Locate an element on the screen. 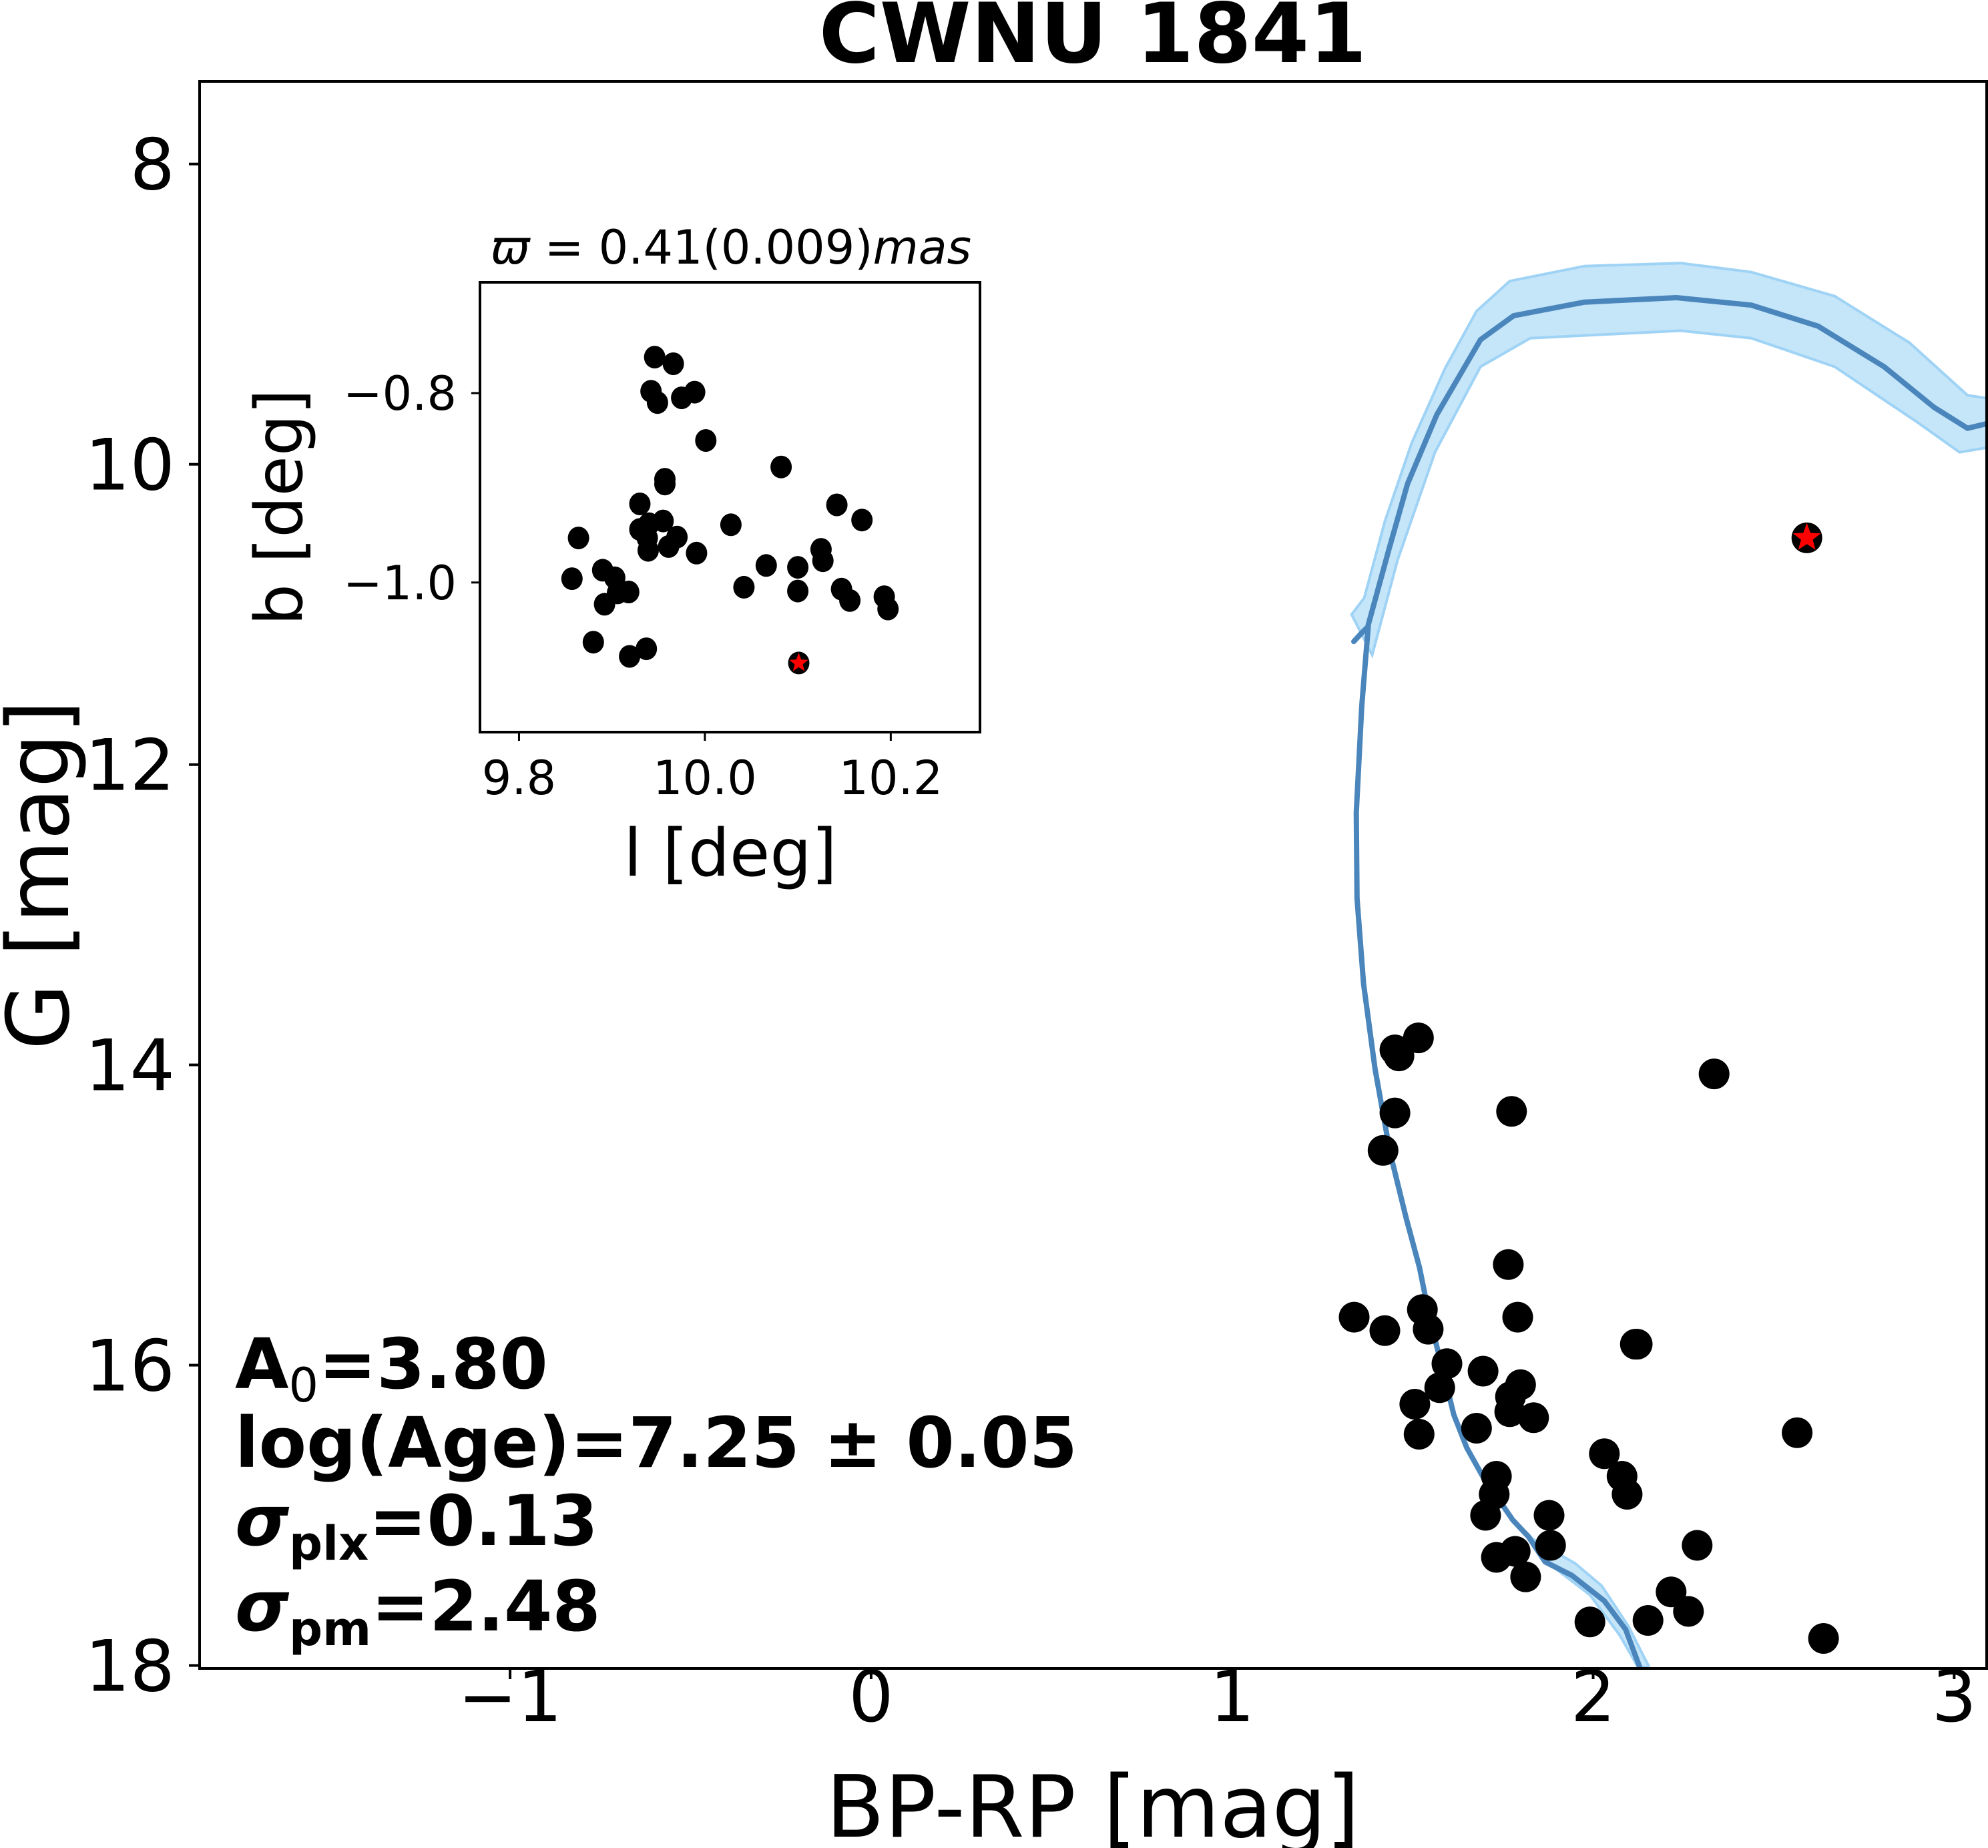 This screenshot has width=1988, height=1848. y-tick-label: 14 is located at coordinates (130, 1066).